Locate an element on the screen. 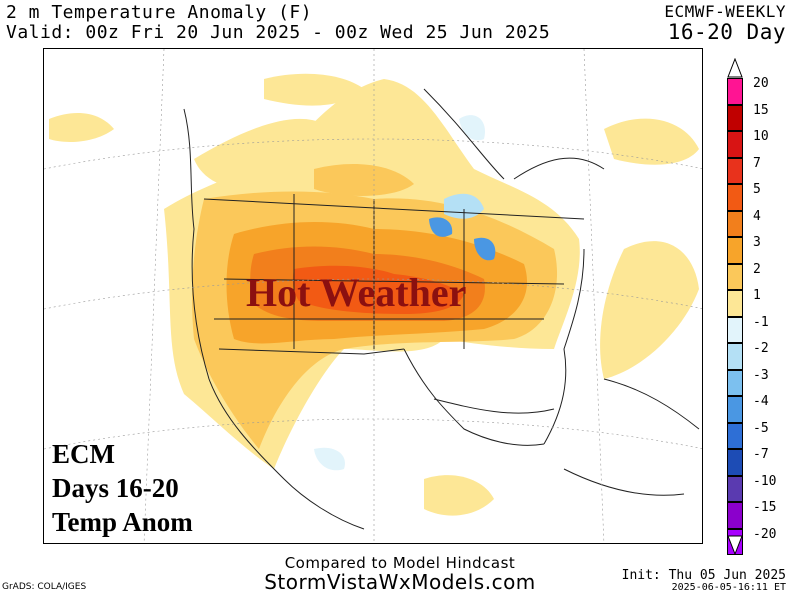 The image size is (800, 595). legend-tick: -3 is located at coordinates (761, 375).